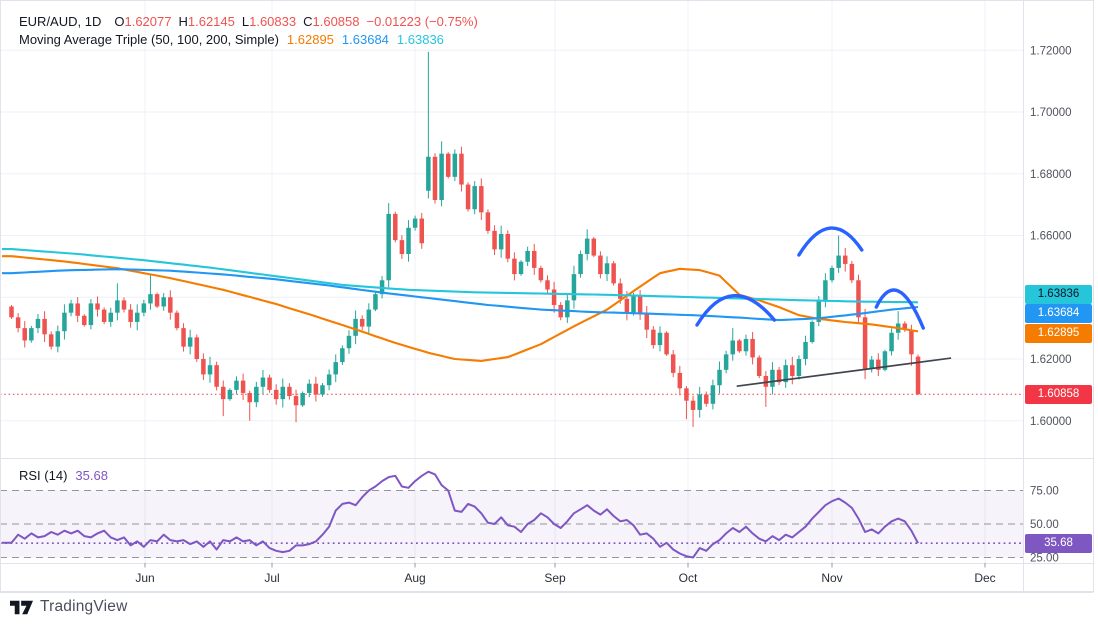 Image resolution: width=1098 pixels, height=630 pixels. What do you see at coordinates (555, 578) in the screenshot?
I see `month-label: Sep` at bounding box center [555, 578].